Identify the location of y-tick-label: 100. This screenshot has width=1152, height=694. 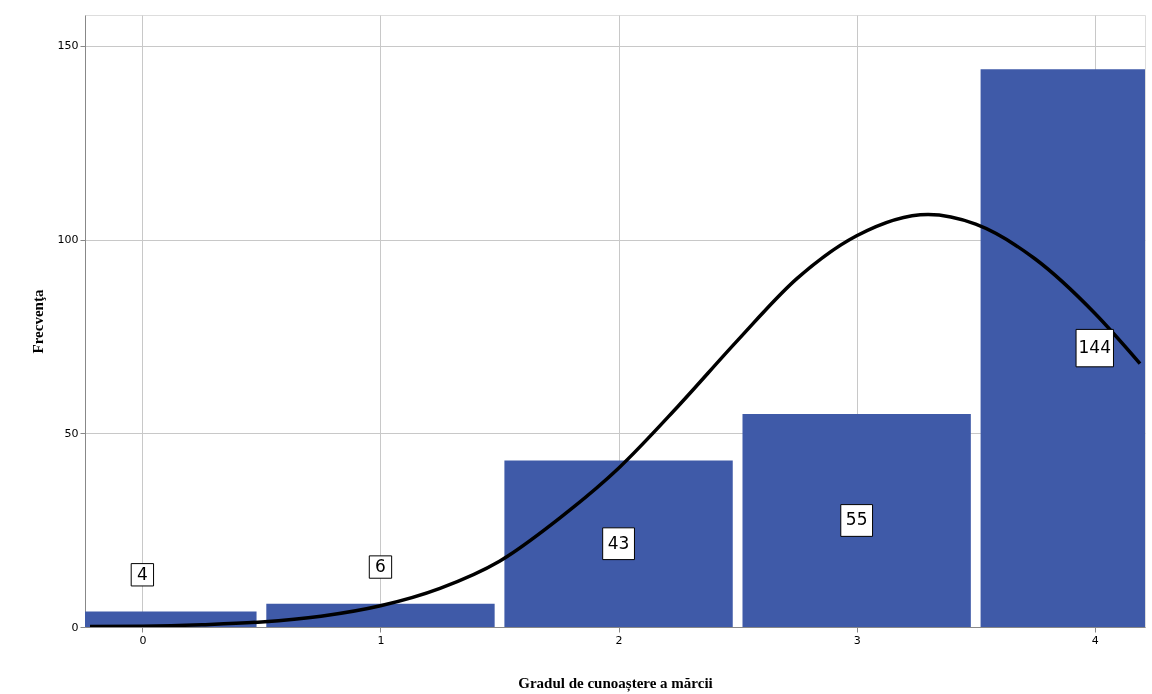
(68, 240).